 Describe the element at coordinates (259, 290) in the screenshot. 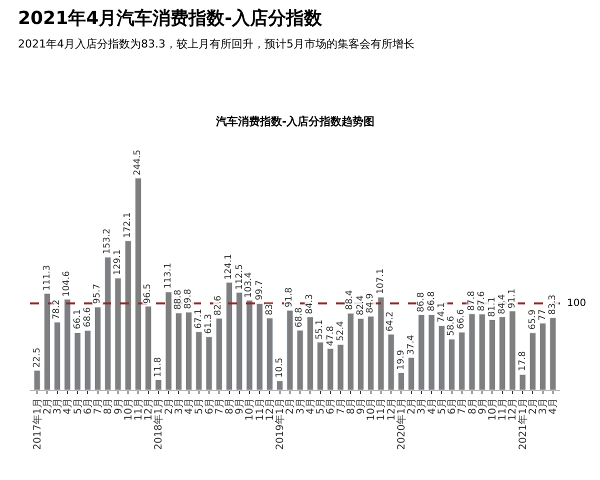

I see `data-label: 99.7` at that location.